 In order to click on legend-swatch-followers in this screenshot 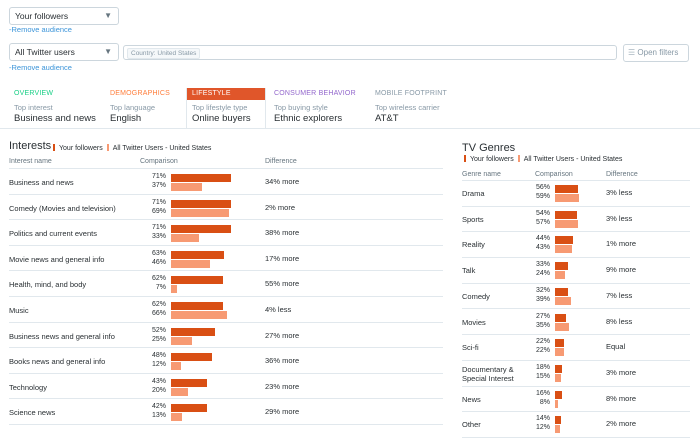, I will do `click(54, 147)`.